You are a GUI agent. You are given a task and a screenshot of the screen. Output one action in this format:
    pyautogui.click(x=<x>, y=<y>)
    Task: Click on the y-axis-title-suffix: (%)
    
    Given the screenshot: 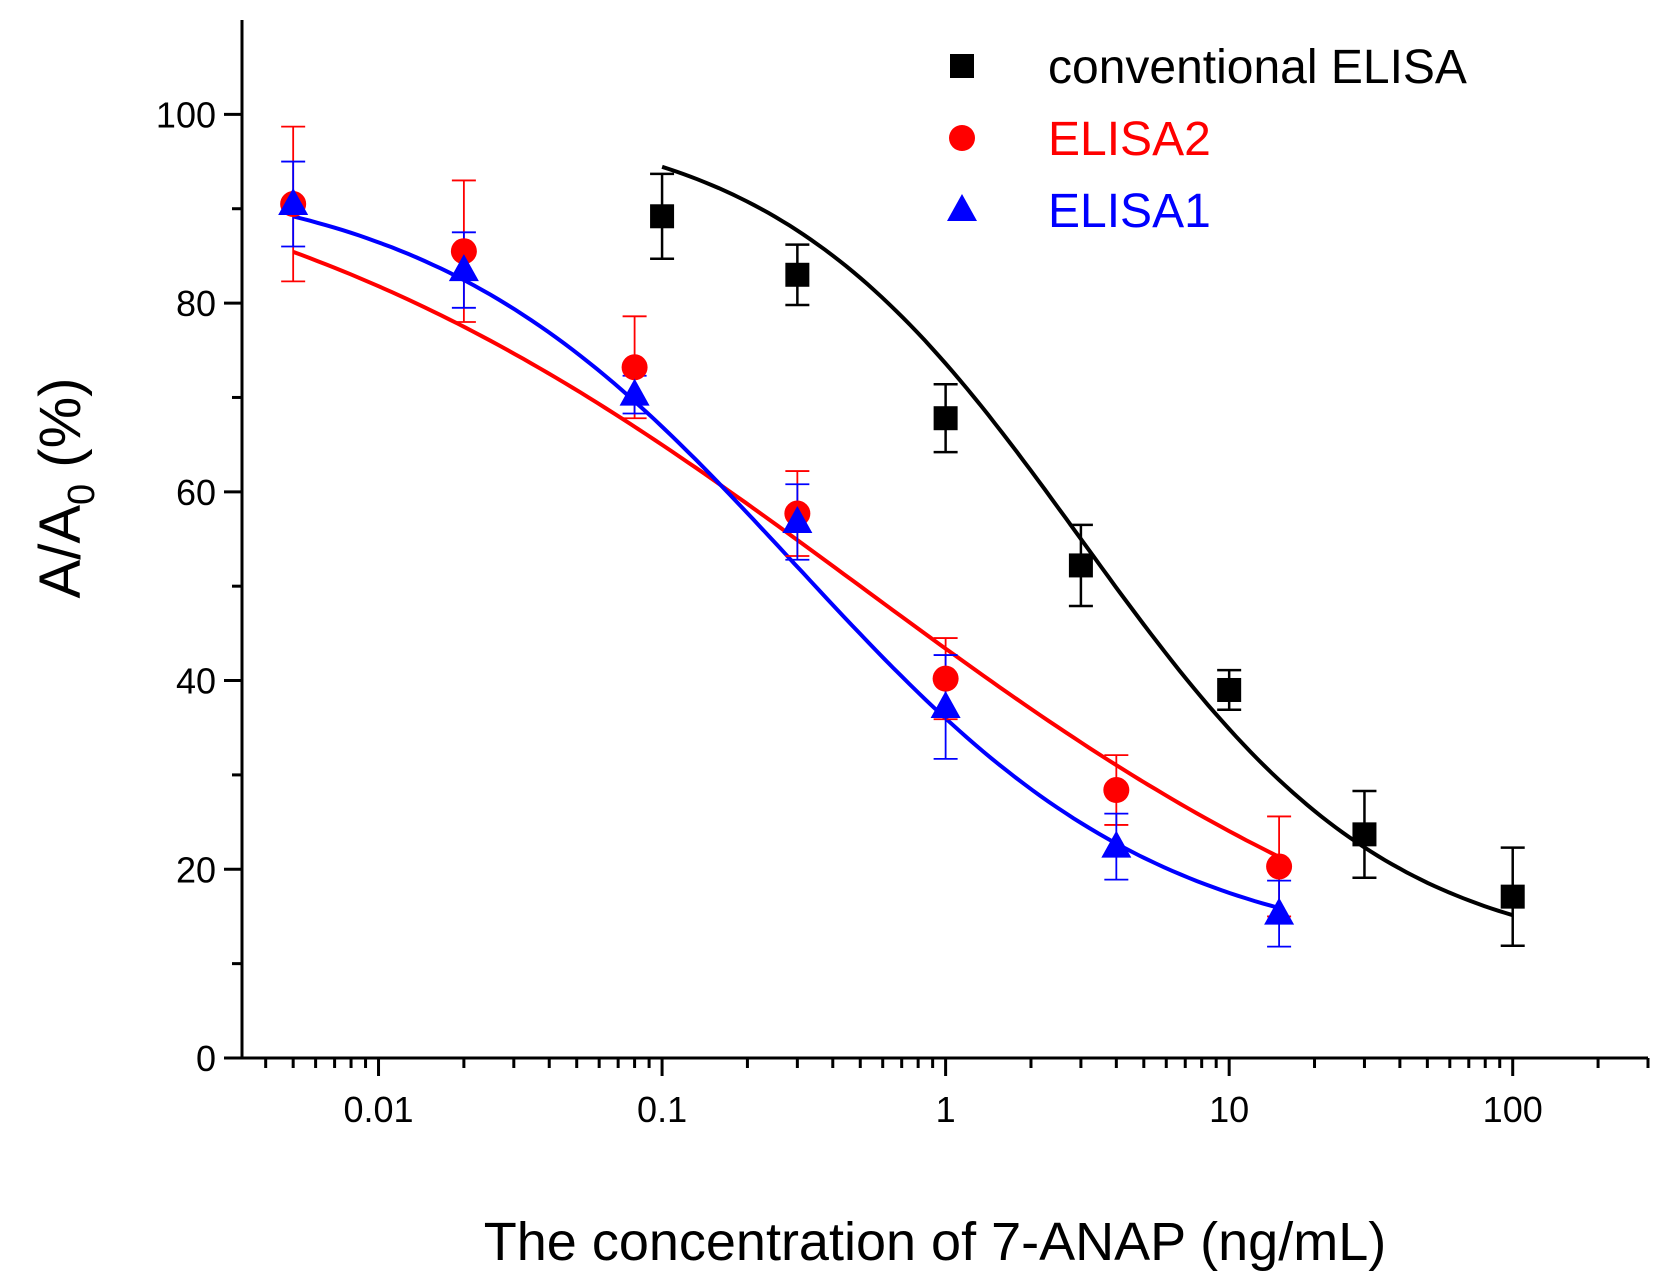 What is the action you would take?
    pyautogui.click(x=60, y=431)
    